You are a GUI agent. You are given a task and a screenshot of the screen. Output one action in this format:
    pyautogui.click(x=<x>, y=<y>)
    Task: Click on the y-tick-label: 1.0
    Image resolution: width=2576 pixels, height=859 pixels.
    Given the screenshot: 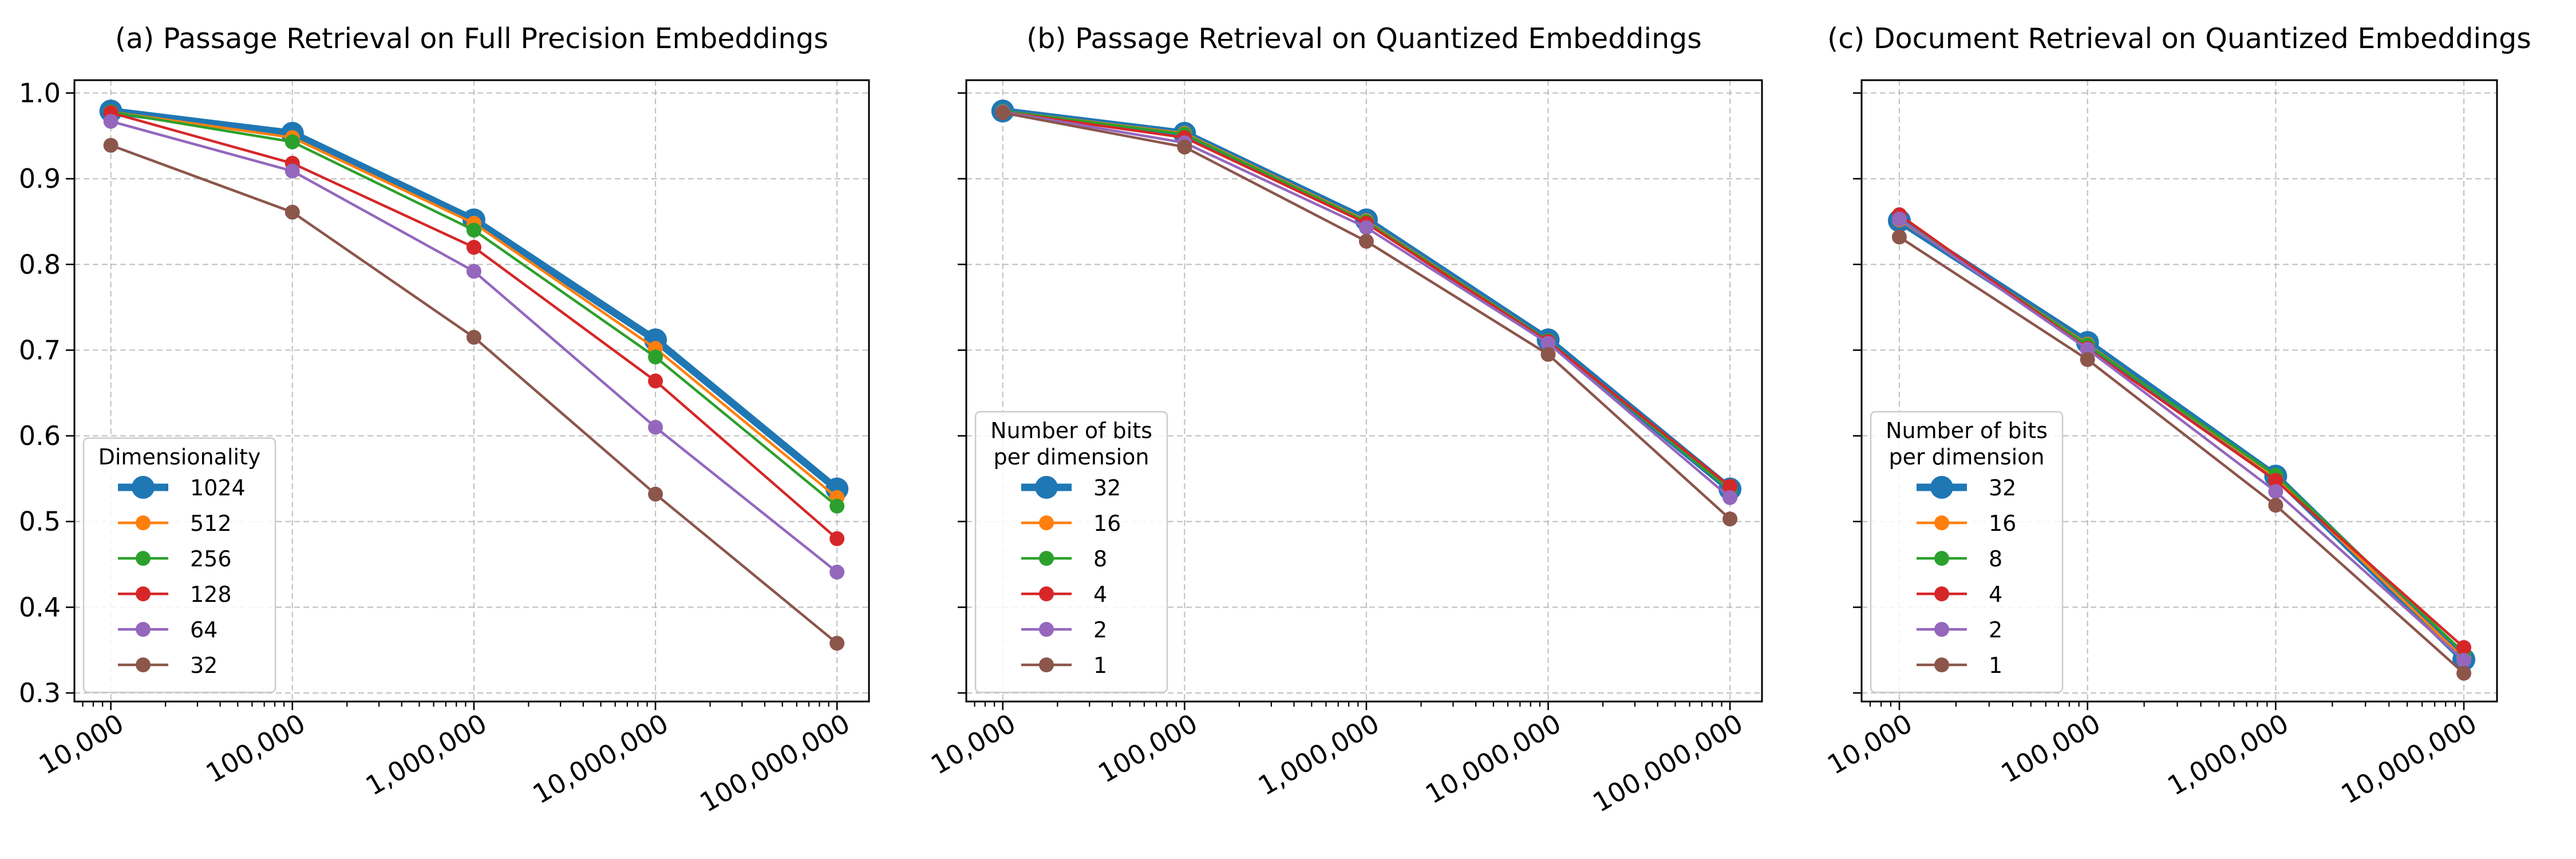 What is the action you would take?
    pyautogui.click(x=40, y=92)
    